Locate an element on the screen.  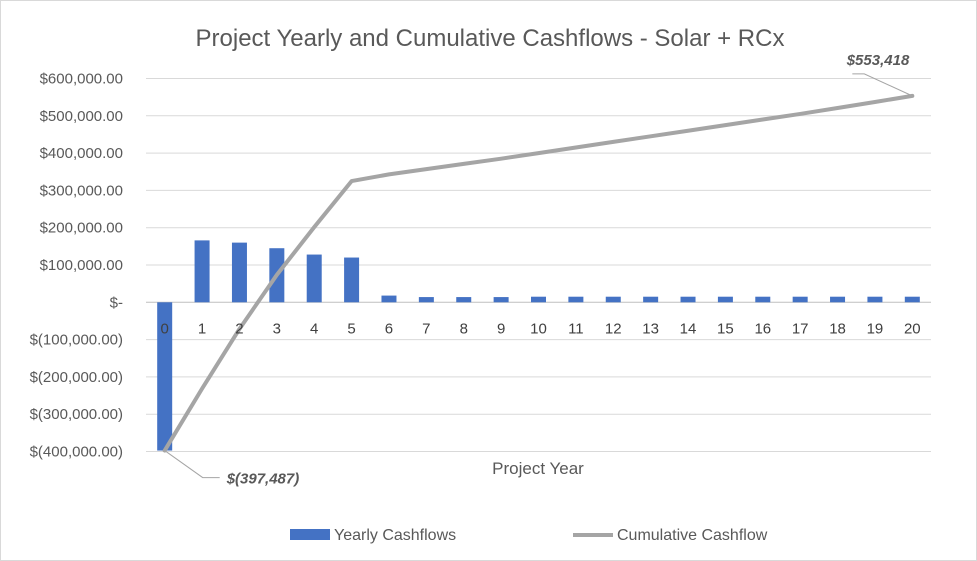
x-tick-label: 8 is located at coordinates (464, 328).